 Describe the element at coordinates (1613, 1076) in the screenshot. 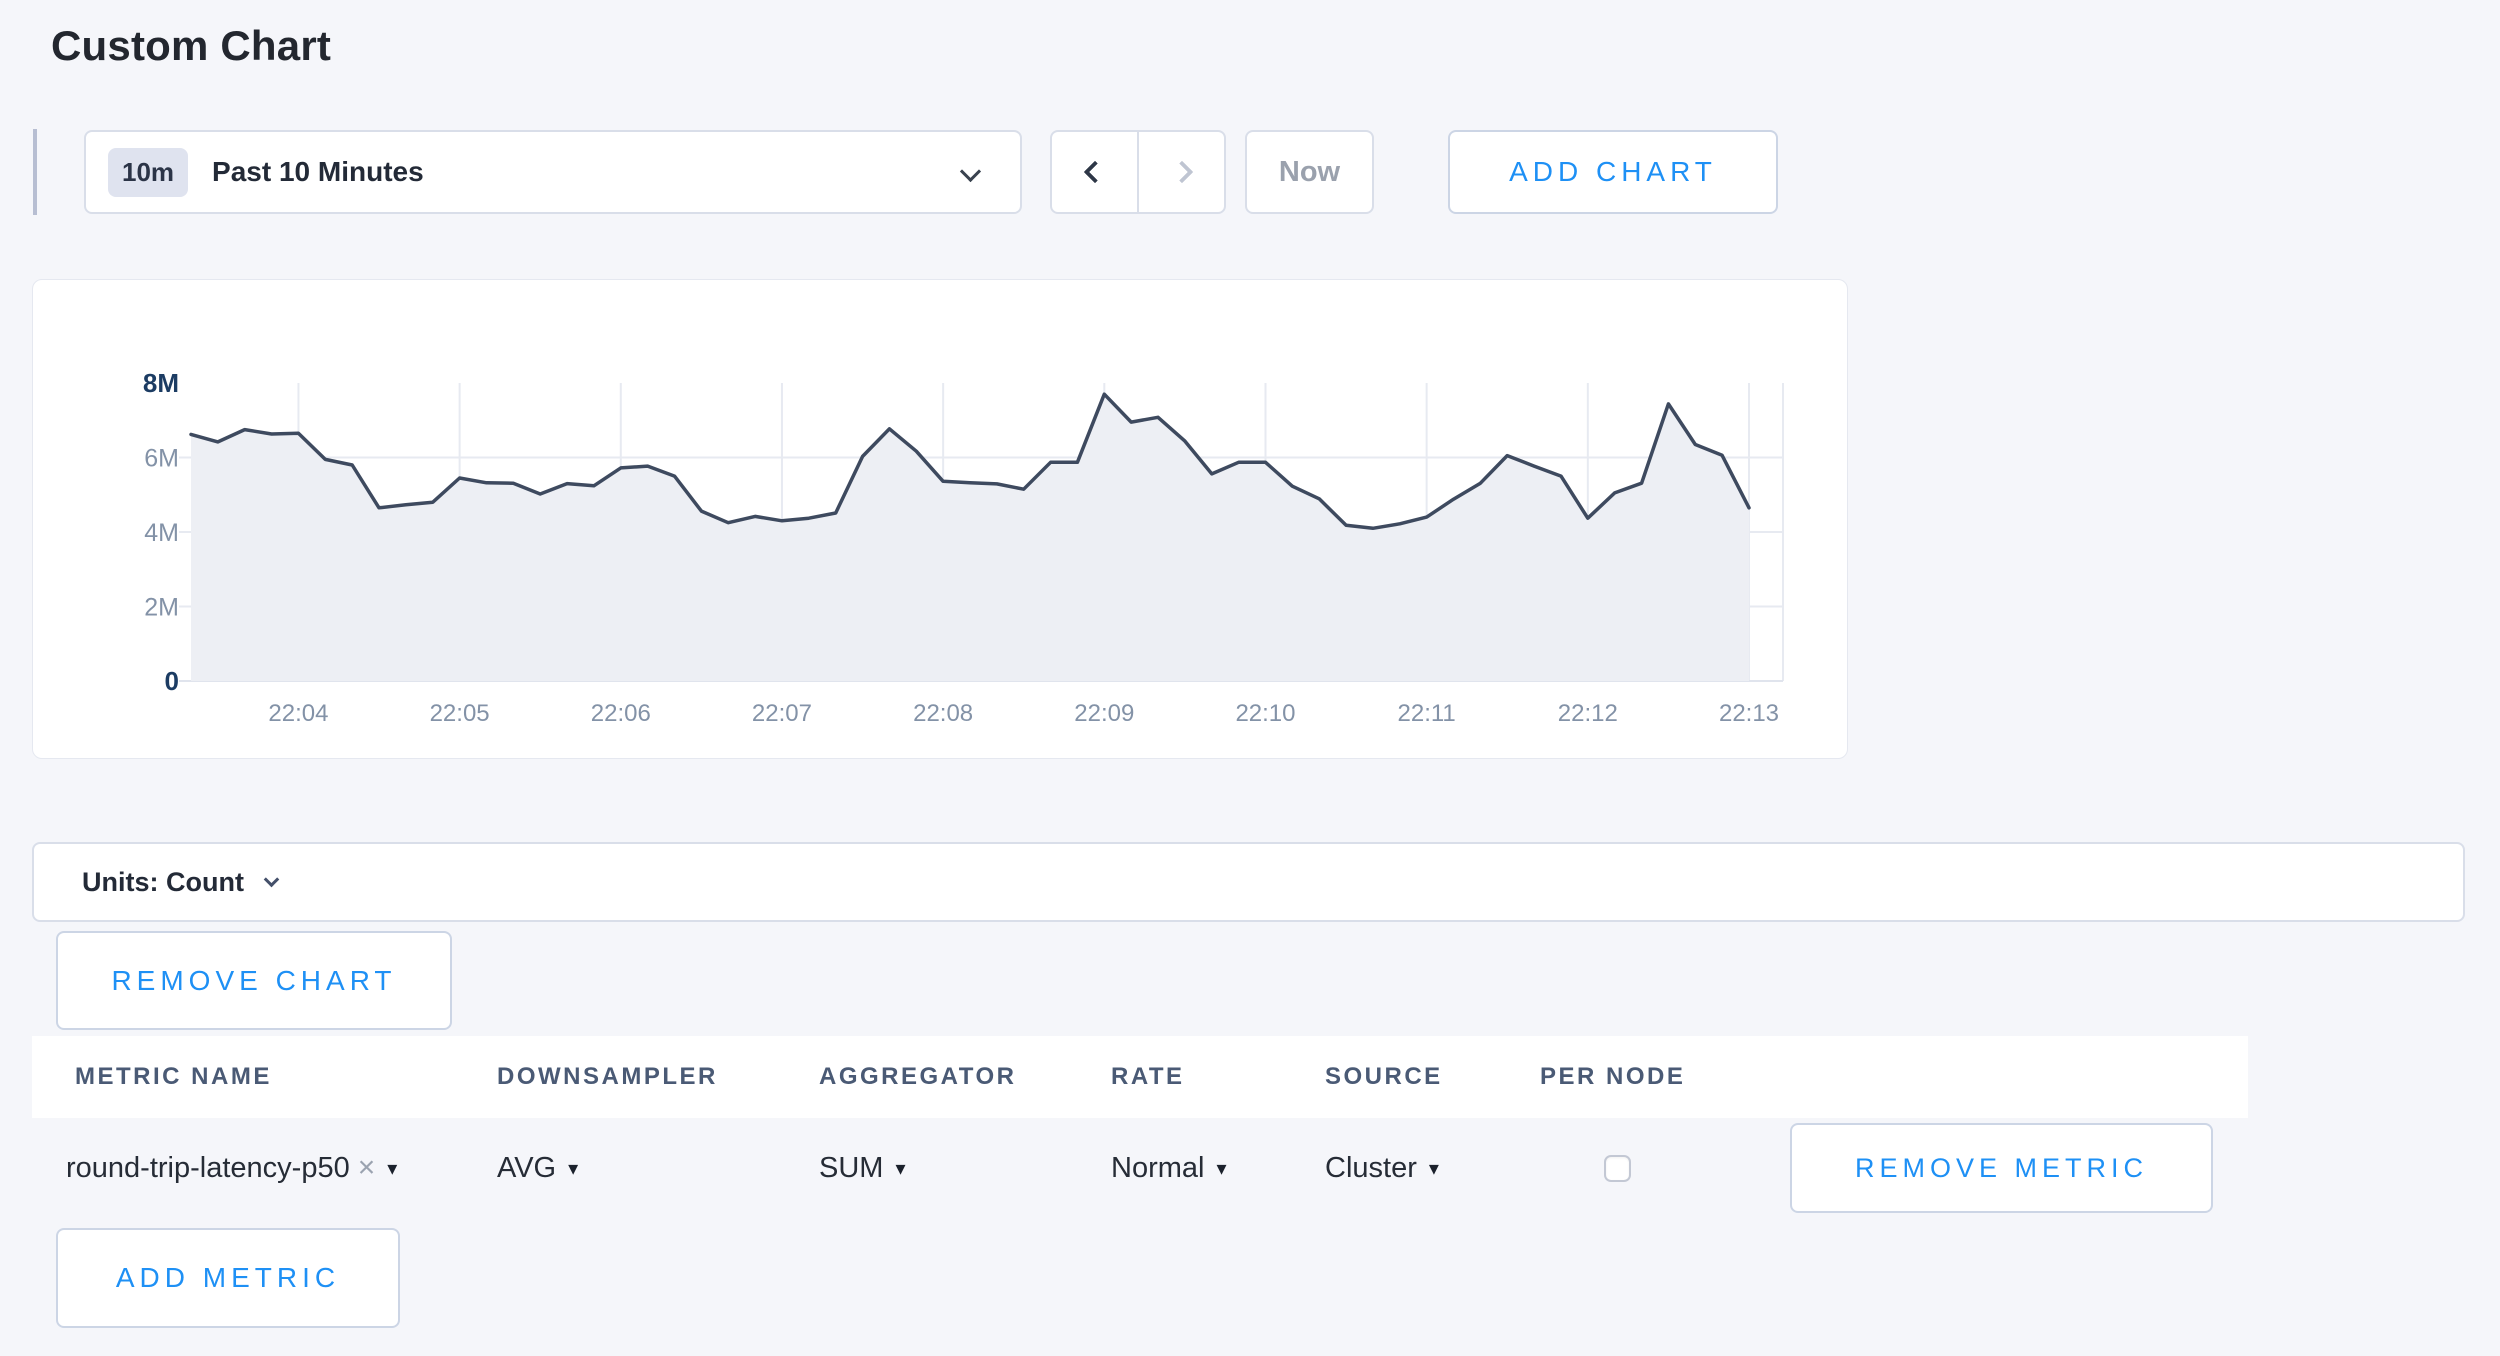

I see `column-header-per-node: PER NODE` at that location.